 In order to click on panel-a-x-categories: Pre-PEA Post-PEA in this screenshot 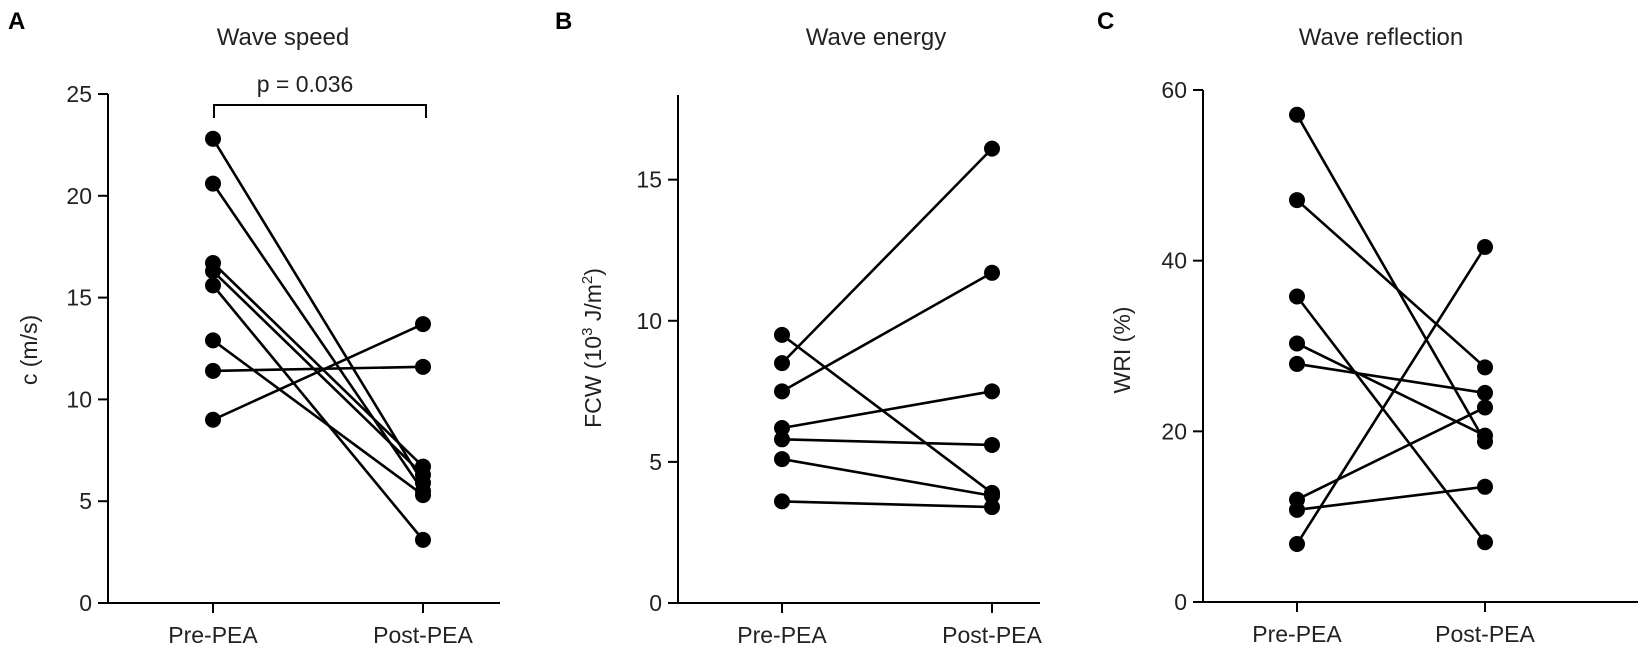, I will do `click(321, 625)`.